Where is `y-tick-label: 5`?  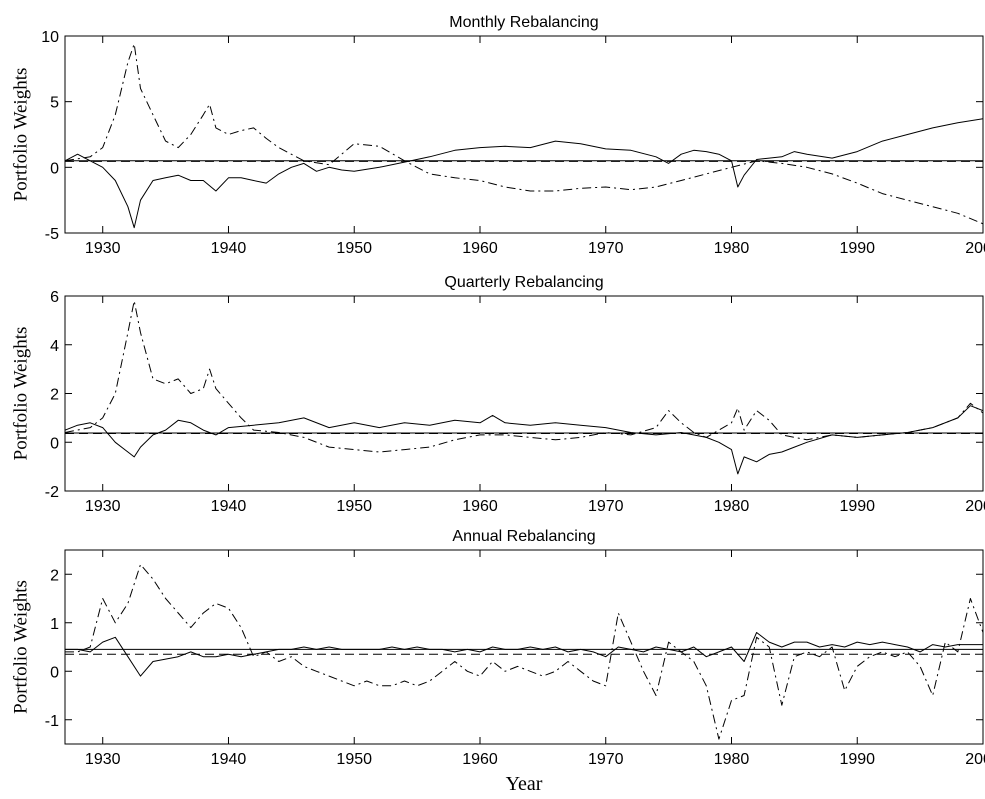 y-tick-label: 5 is located at coordinates (54, 103).